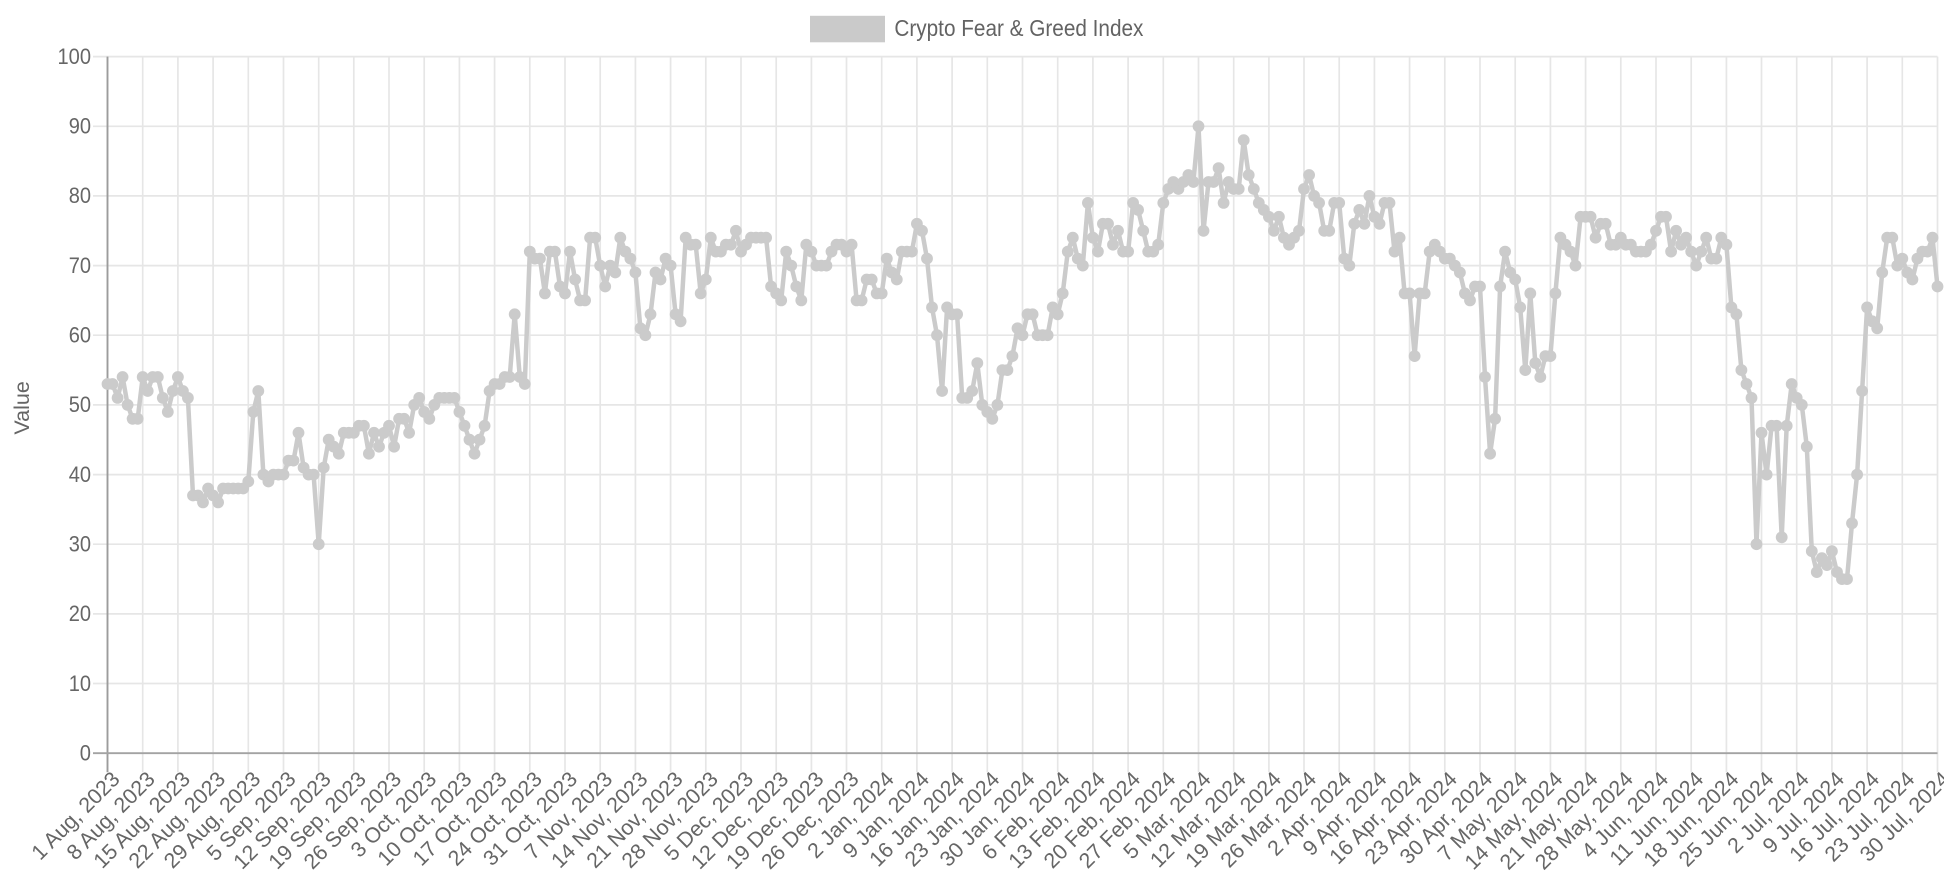 The height and width of the screenshot is (871, 1944). I want to click on svg-text: 80, so click(80, 195).